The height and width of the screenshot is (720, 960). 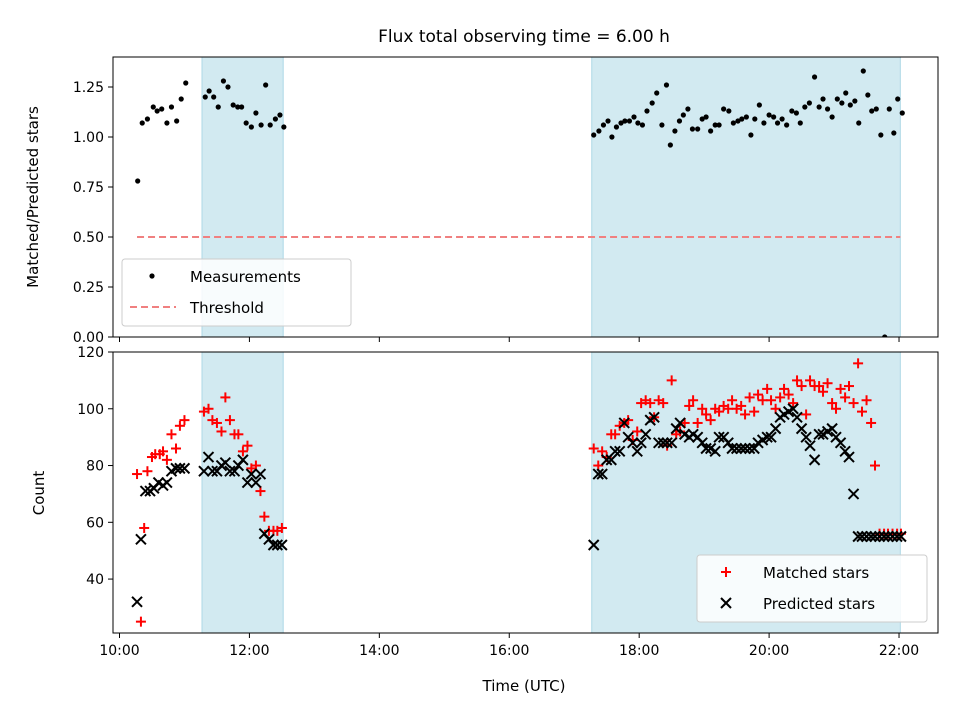 What do you see at coordinates (726, 603) in the screenshot?
I see `legend-predicted-marker` at bounding box center [726, 603].